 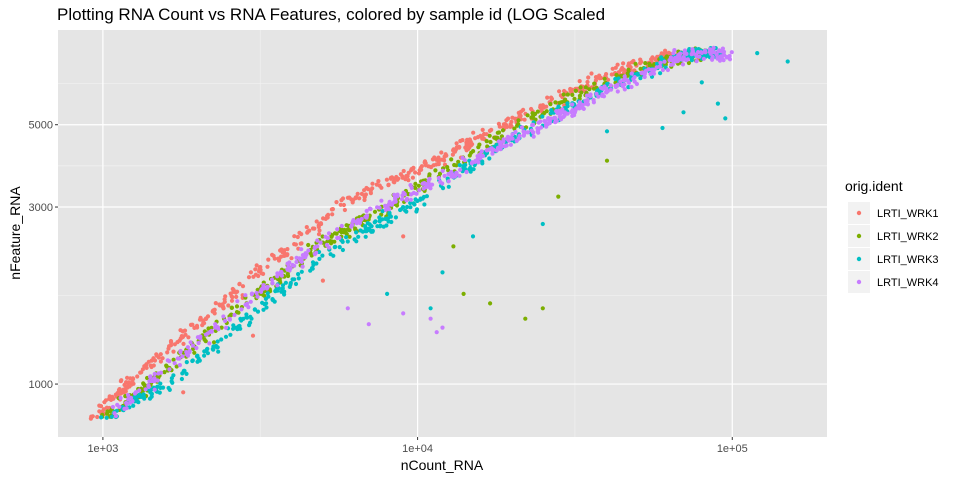 I want to click on y-tick-label: 1000, so click(x=41, y=385).